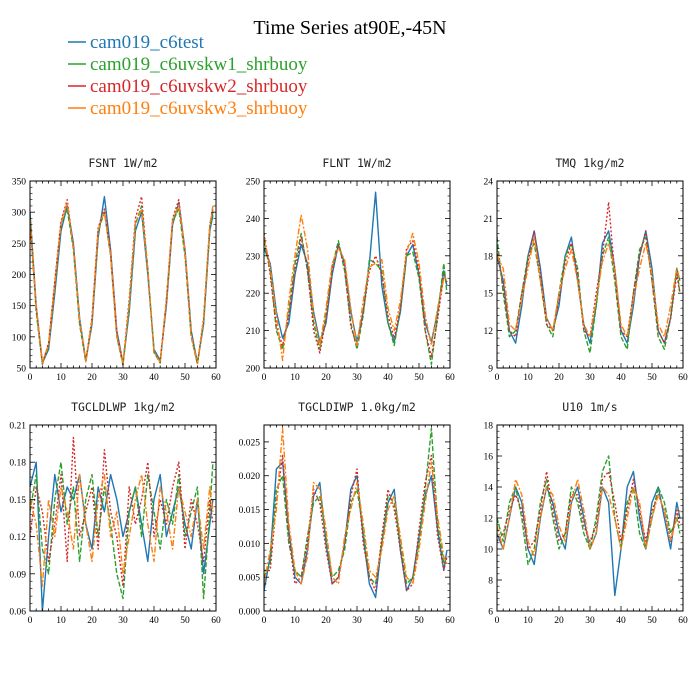 This screenshot has height=700, width=700. I want to click on y-tick-label: 210, so click(253, 332).